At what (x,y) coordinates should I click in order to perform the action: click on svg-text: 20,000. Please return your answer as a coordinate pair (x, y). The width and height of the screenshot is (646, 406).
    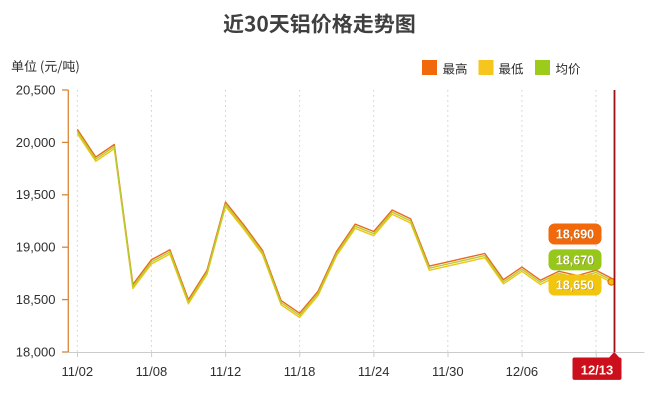
    Looking at the image, I should click on (36, 142).